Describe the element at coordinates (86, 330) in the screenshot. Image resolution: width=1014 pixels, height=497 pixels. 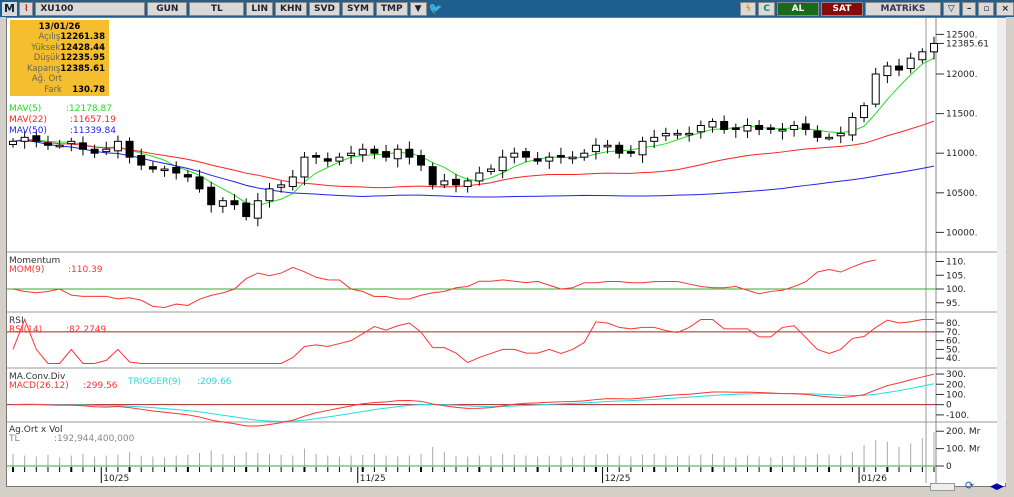
I see `rsi-value: :82.2749` at that location.